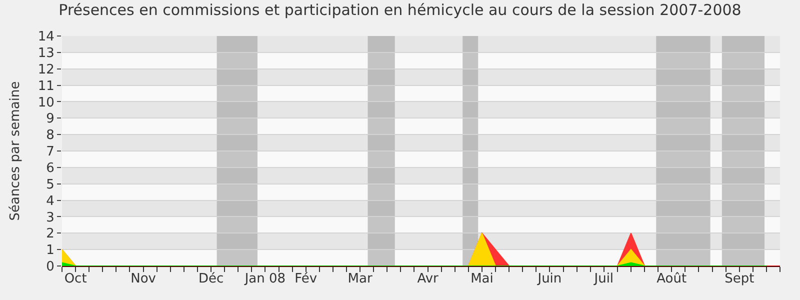  What do you see at coordinates (46, 102) in the screenshot?
I see `y-tick-label: 10` at bounding box center [46, 102].